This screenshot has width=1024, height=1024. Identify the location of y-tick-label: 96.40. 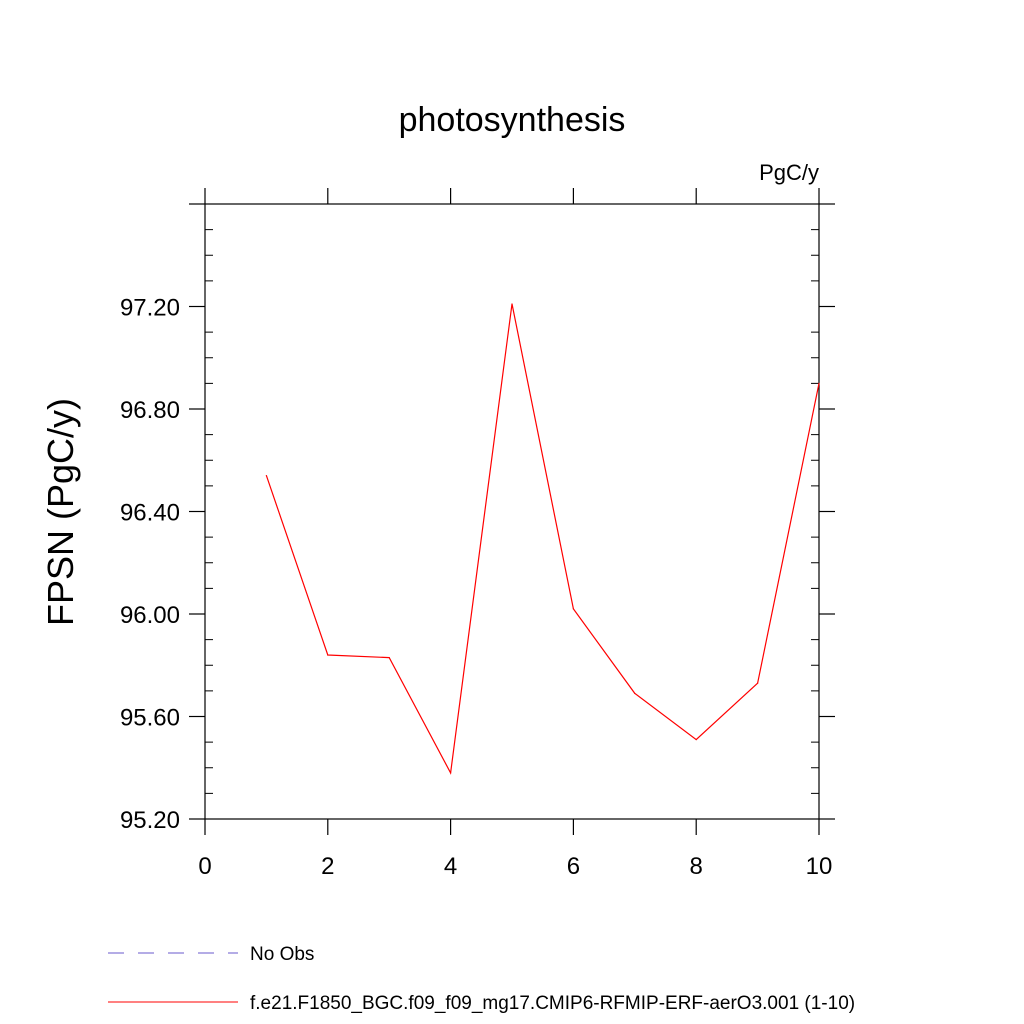
(150, 513).